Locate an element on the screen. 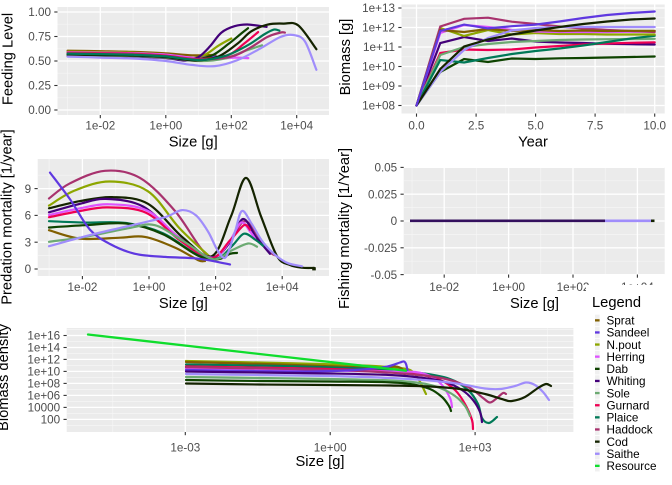  svg-text: 100 is located at coordinates (51, 420).